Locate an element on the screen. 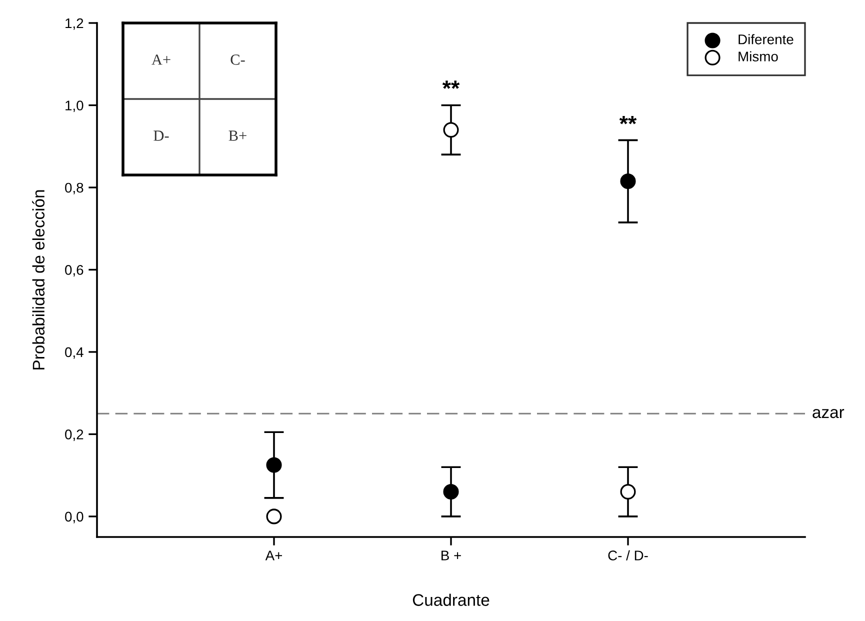 Image resolution: width=865 pixels, height=621 pixels. annotation: A+ is located at coordinates (161, 59).